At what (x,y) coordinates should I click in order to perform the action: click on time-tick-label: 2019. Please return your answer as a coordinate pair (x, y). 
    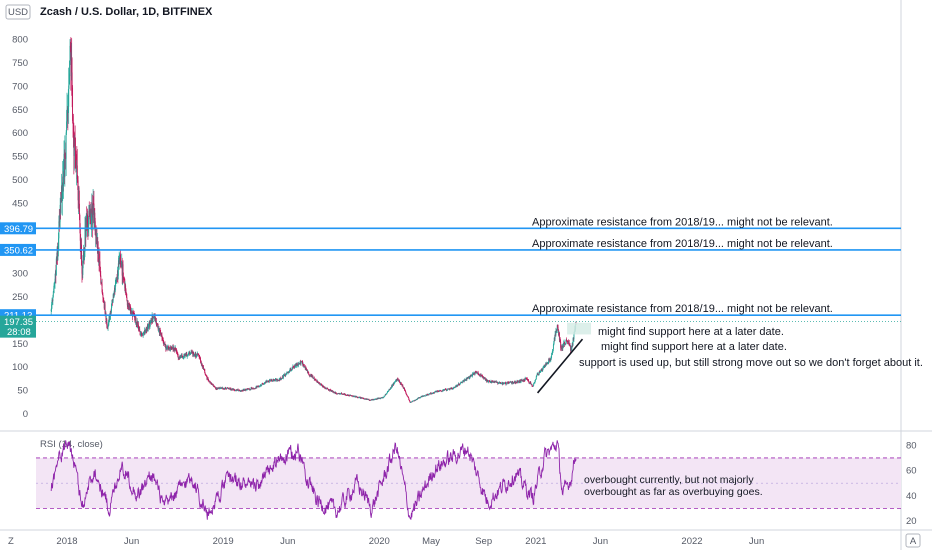
    Looking at the image, I should click on (223, 541).